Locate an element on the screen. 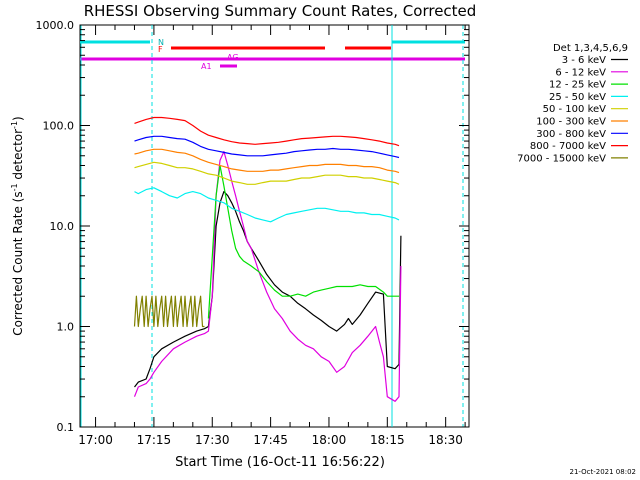  overlay-label-f: F is located at coordinates (160, 49).